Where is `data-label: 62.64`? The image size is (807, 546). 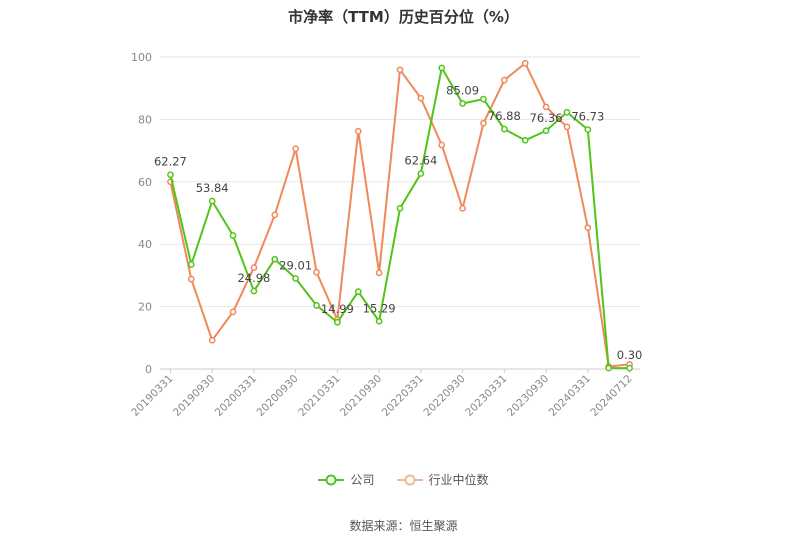 data-label: 62.64 is located at coordinates (420, 161).